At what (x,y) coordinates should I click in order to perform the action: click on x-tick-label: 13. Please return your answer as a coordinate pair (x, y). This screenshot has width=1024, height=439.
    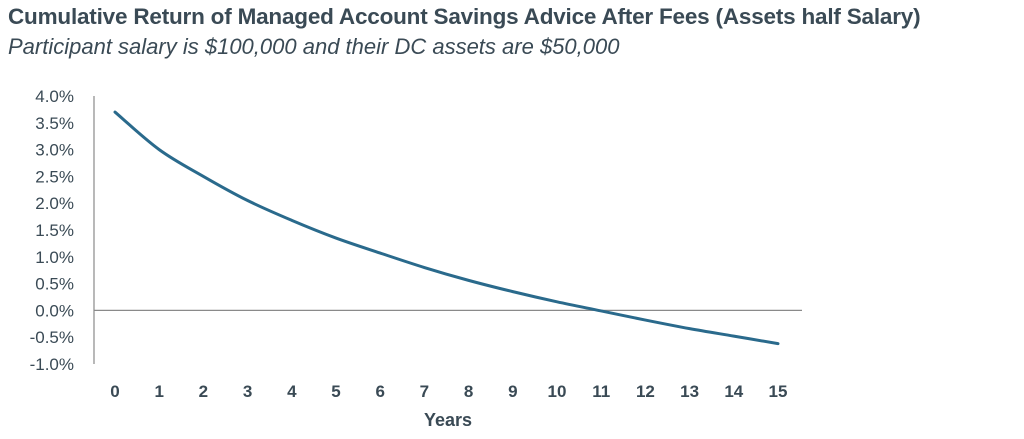
    Looking at the image, I should click on (689, 391).